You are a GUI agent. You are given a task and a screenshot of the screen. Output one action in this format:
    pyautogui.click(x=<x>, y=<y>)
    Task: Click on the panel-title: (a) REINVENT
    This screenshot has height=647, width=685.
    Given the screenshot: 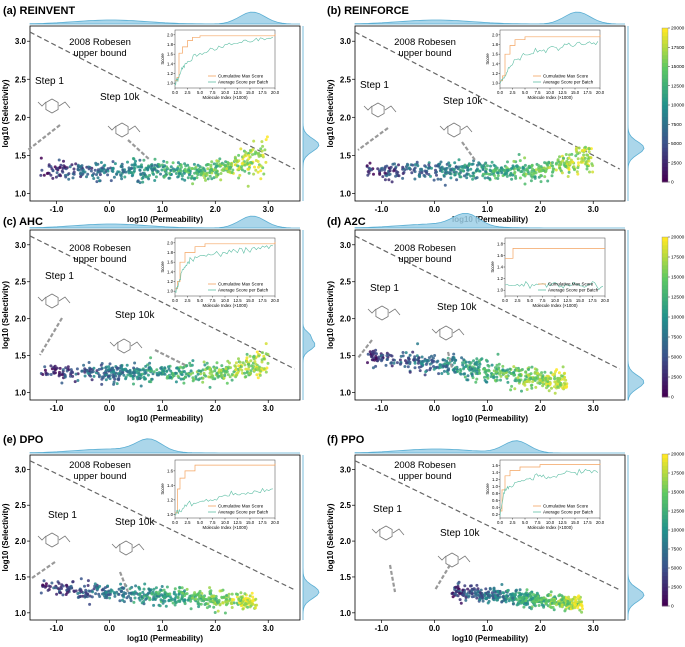 What is the action you would take?
    pyautogui.click(x=39, y=11)
    